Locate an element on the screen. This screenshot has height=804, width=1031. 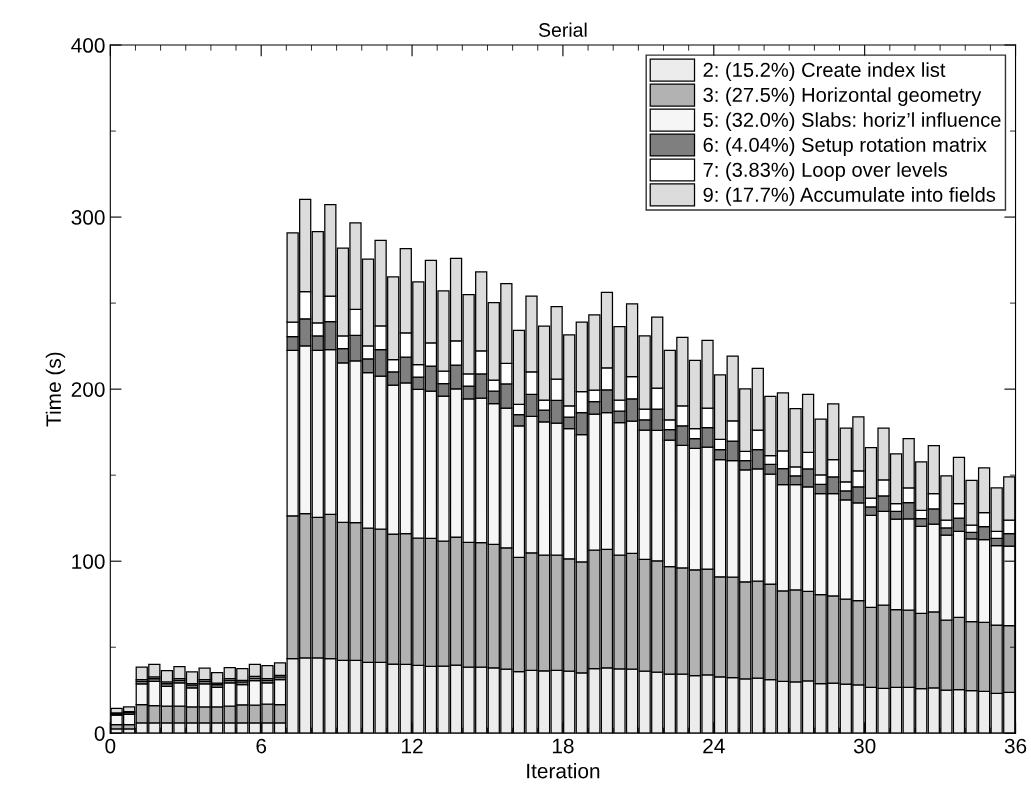
y-tick-label: 100 is located at coordinates (88, 561).